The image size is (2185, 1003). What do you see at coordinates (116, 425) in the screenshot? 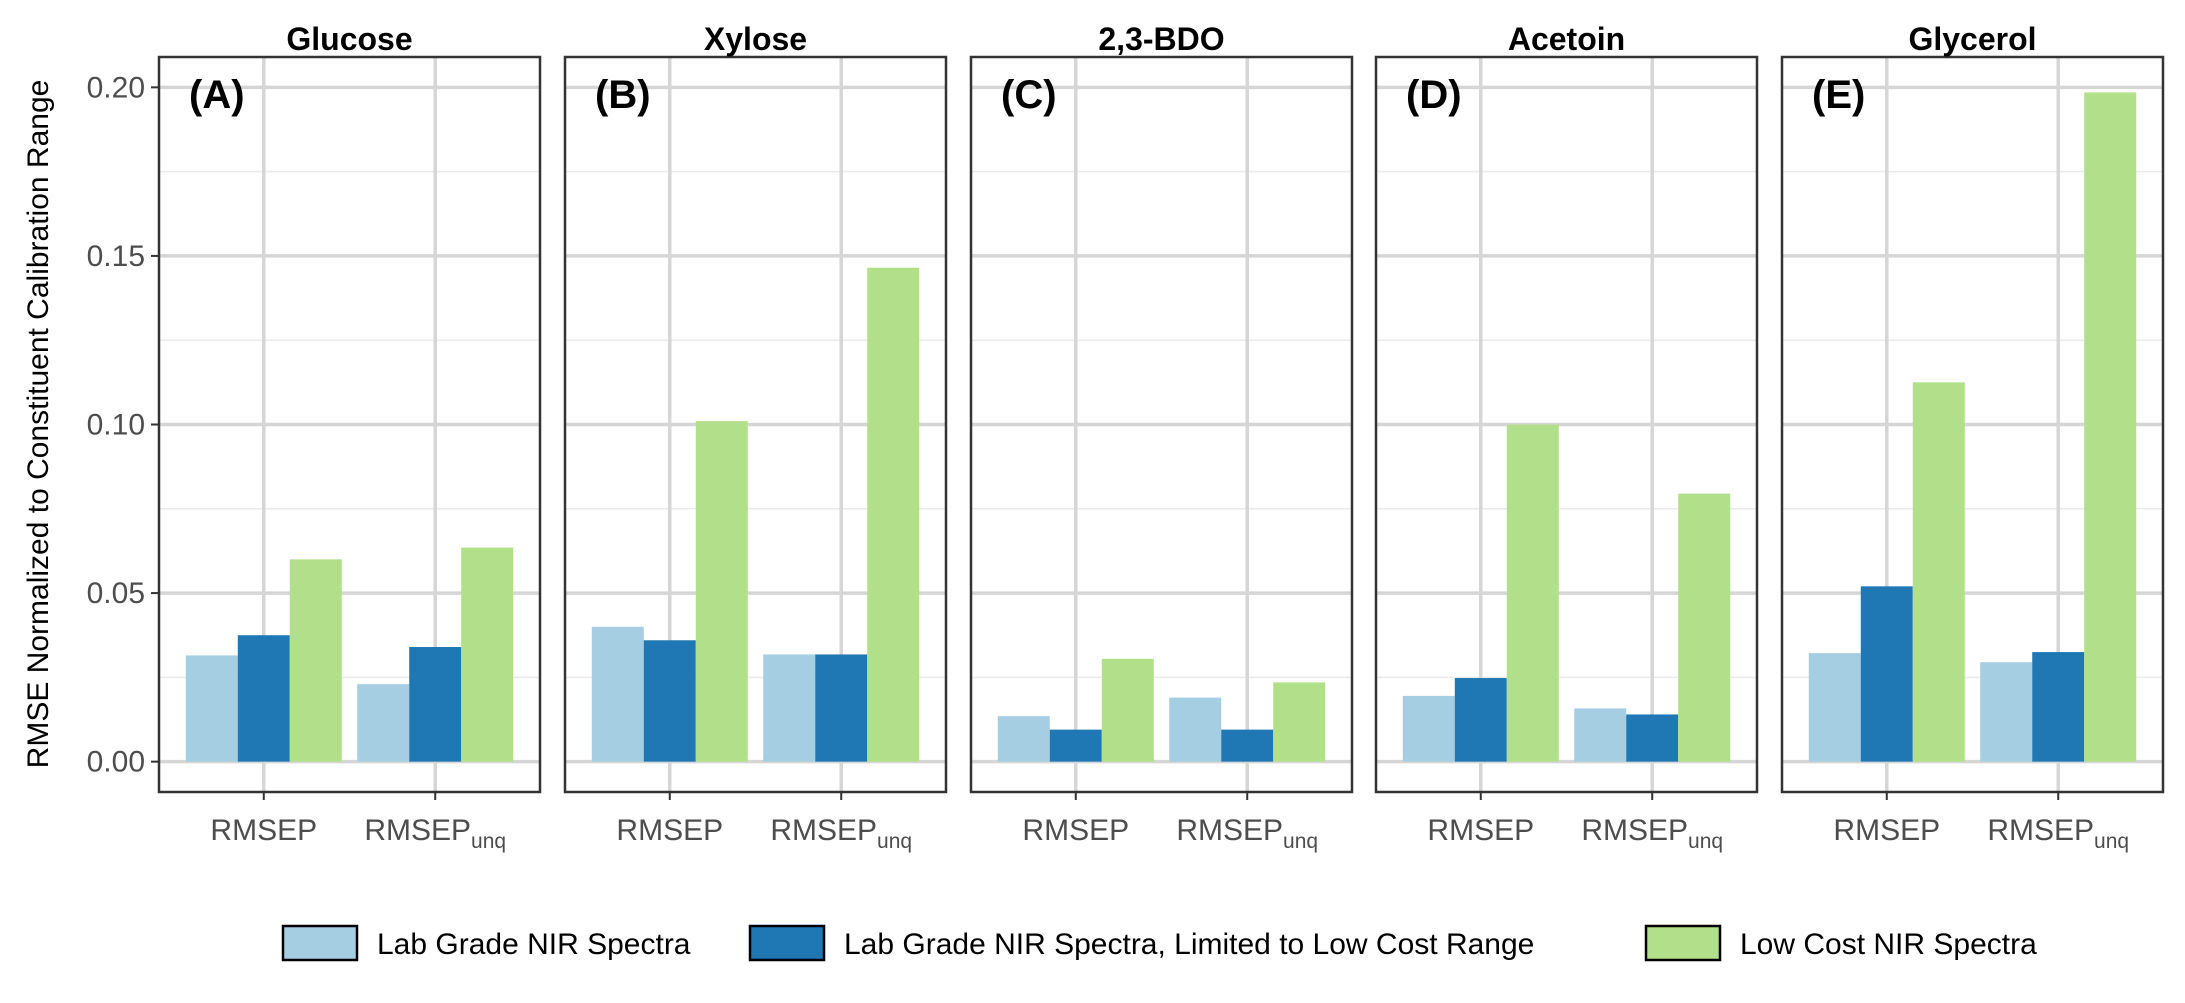
I see `y-tick-label: 0.10` at bounding box center [116, 425].